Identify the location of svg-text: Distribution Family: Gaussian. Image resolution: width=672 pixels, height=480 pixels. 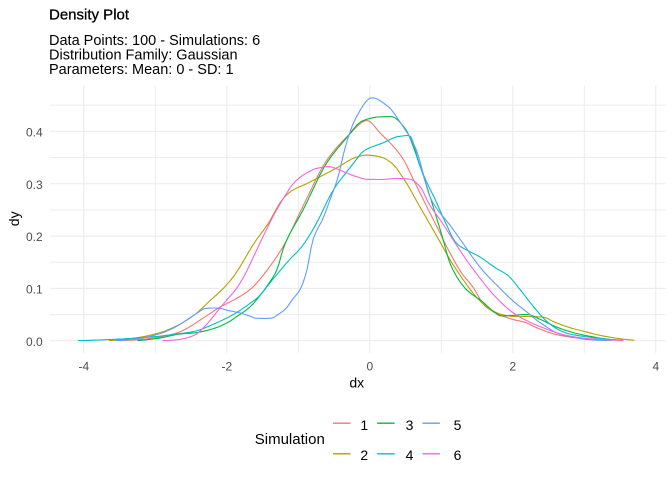
(143, 56).